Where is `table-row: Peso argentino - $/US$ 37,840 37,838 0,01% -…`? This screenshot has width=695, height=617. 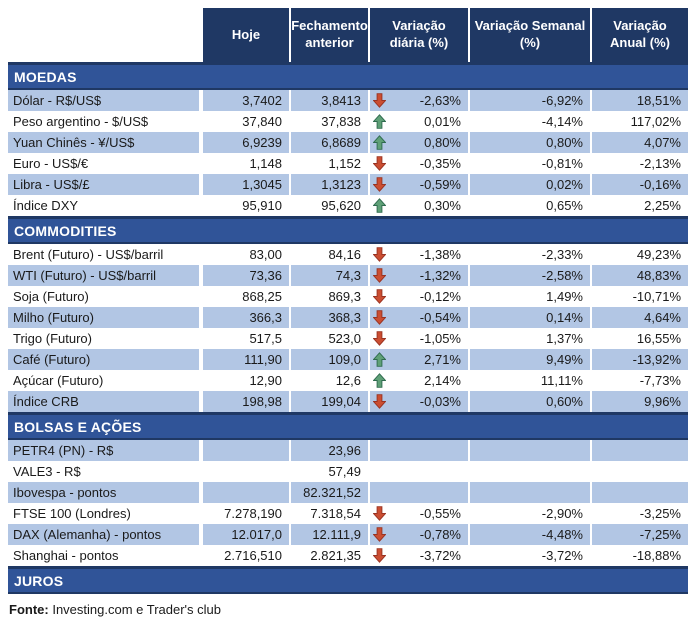
table-row: Peso argentino - $/US$ 37,840 37,838 0,01% -… is located at coordinates (348, 121).